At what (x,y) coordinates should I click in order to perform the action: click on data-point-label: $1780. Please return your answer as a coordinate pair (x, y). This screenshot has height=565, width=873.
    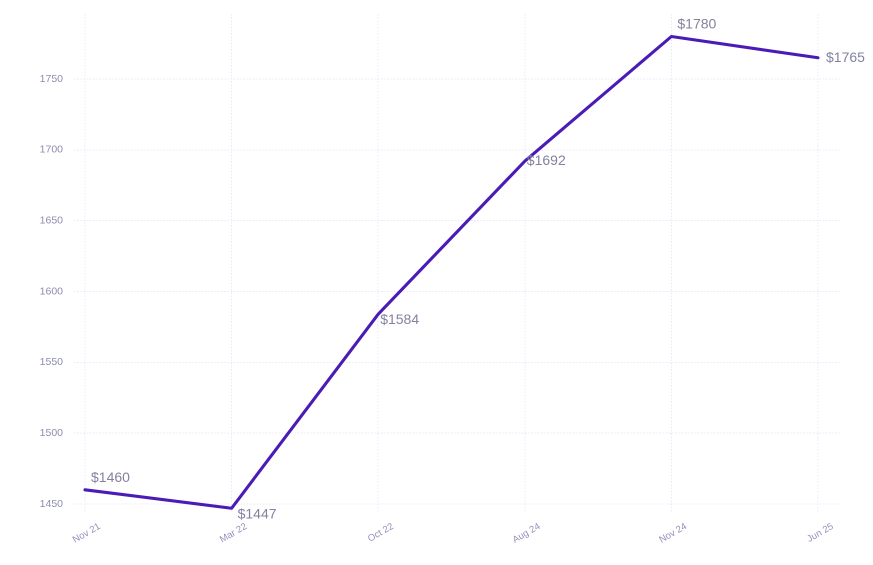
    Looking at the image, I should click on (696, 24).